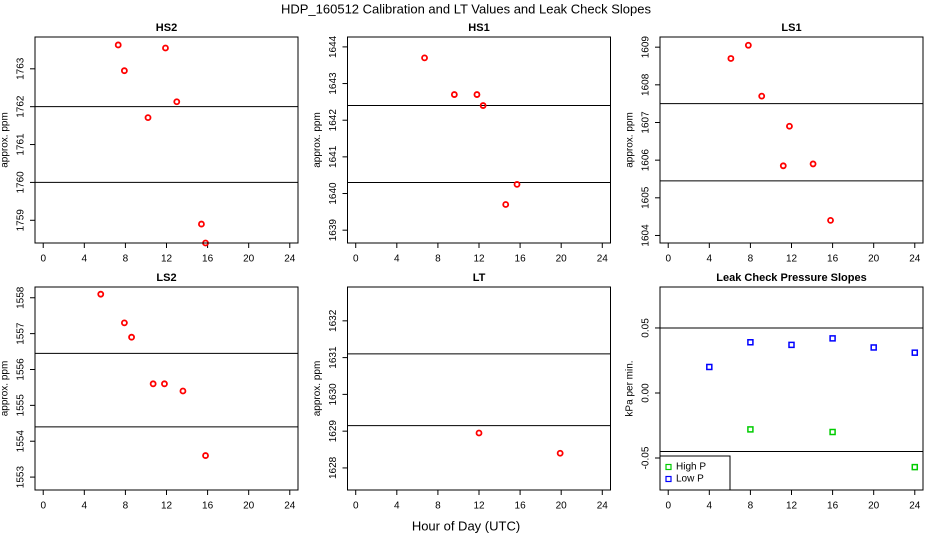 The width and height of the screenshot is (936, 540). I want to click on panel-title: Leak Check Pressure Slopes, so click(791, 278).